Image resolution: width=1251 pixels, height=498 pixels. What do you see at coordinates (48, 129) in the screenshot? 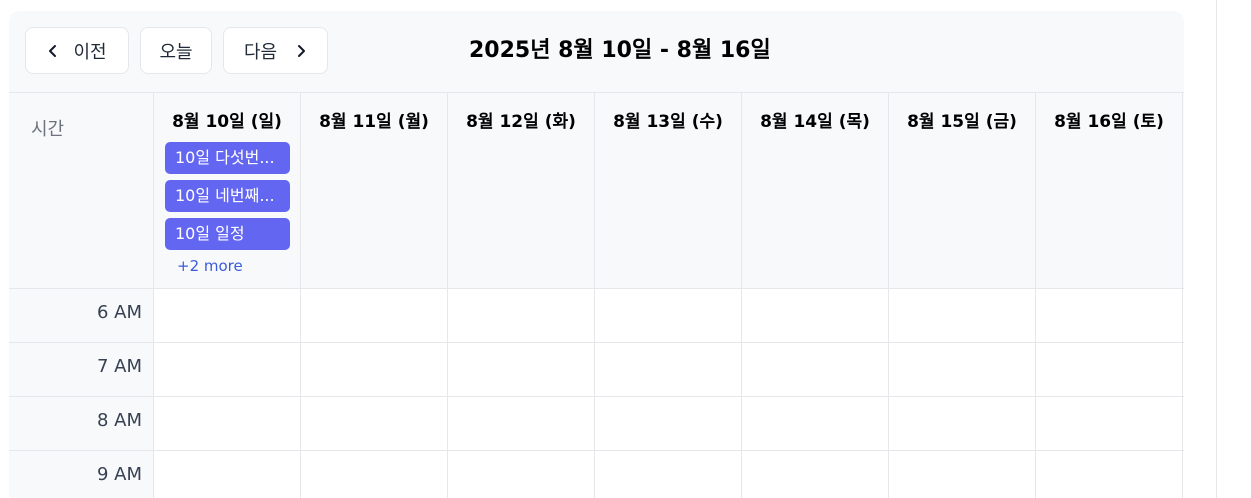
I see `time-column-label: 시간` at bounding box center [48, 129].